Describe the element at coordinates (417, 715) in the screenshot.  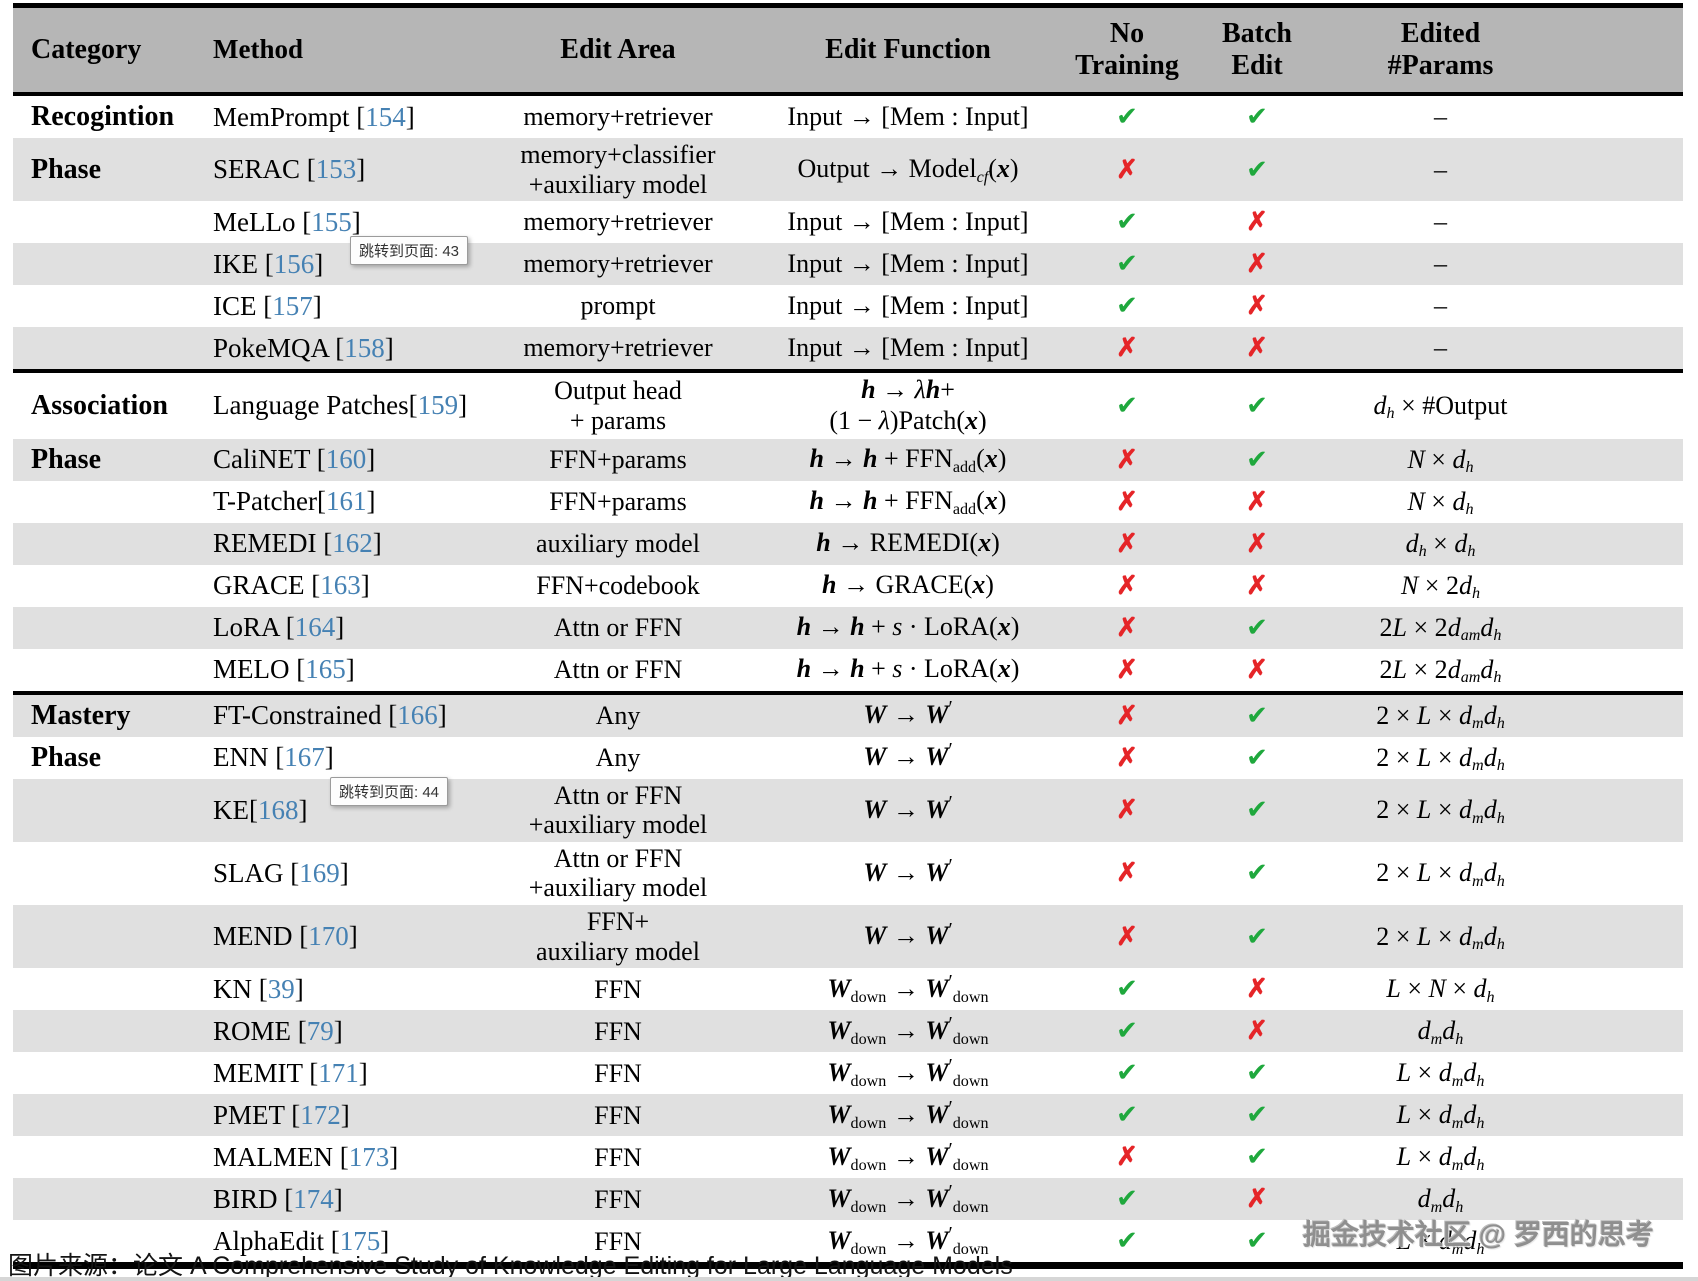
I see `citation-link: 166` at that location.